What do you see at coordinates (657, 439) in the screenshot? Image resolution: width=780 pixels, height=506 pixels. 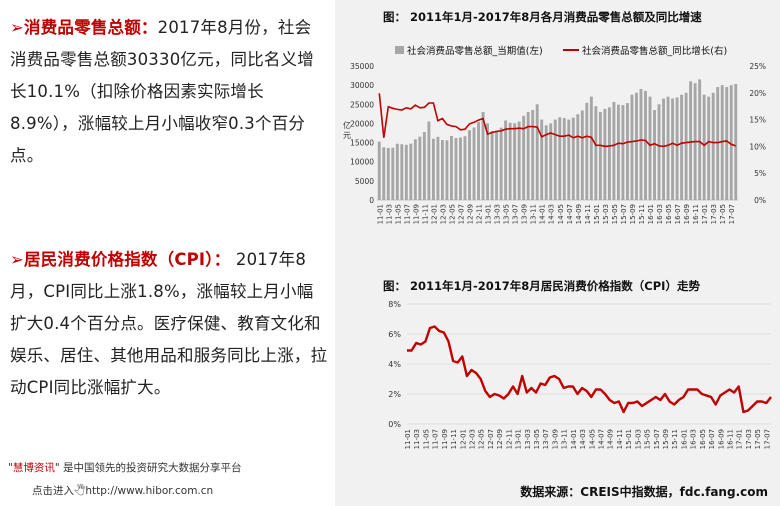 I see `x-tick-label: 15-07` at bounding box center [657, 439].